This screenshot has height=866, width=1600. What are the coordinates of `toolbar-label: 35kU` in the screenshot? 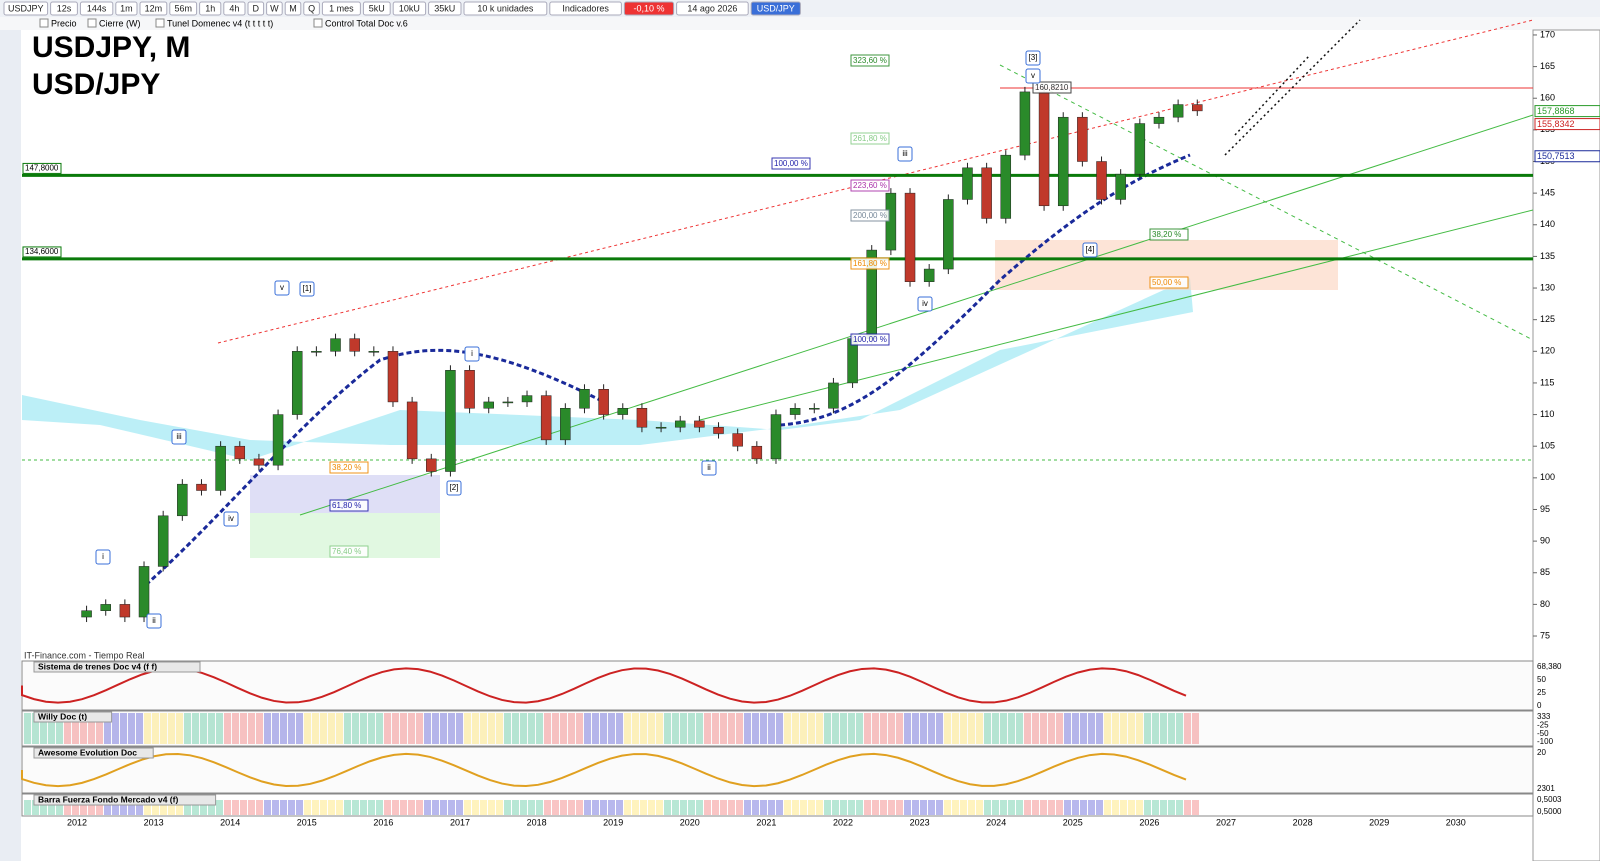 It's located at (444, 8).